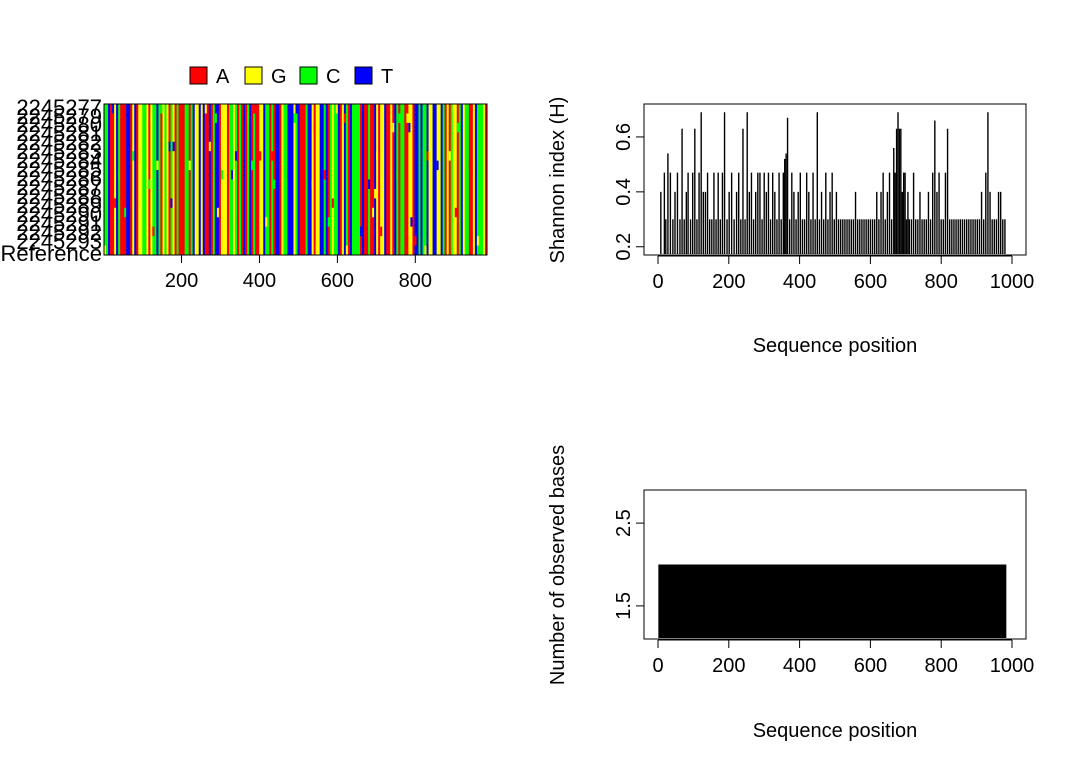 The width and height of the screenshot is (1080, 776). I want to click on legend-label-t: T, so click(387, 77).